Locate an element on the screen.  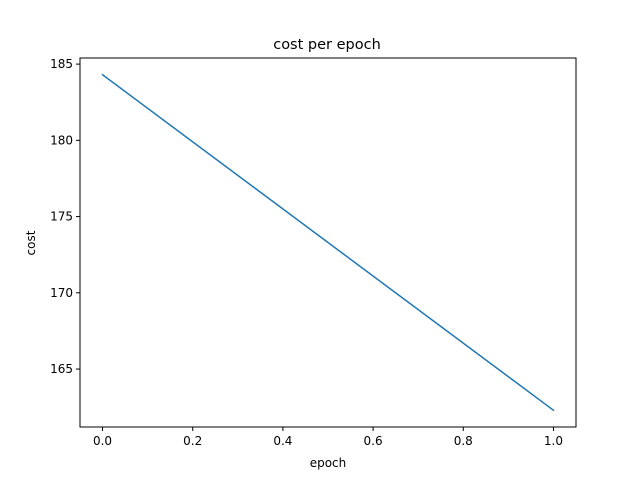
y-tick-label: 185 is located at coordinates (61, 64).